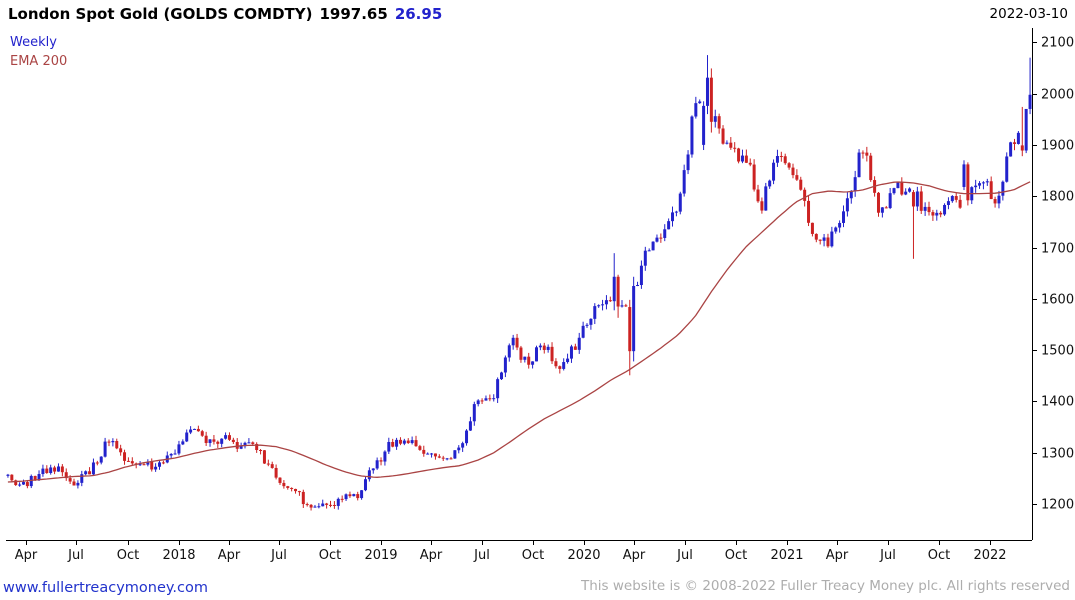  Describe the element at coordinates (1057, 505) in the screenshot. I see `svg-text: 1200` at that location.